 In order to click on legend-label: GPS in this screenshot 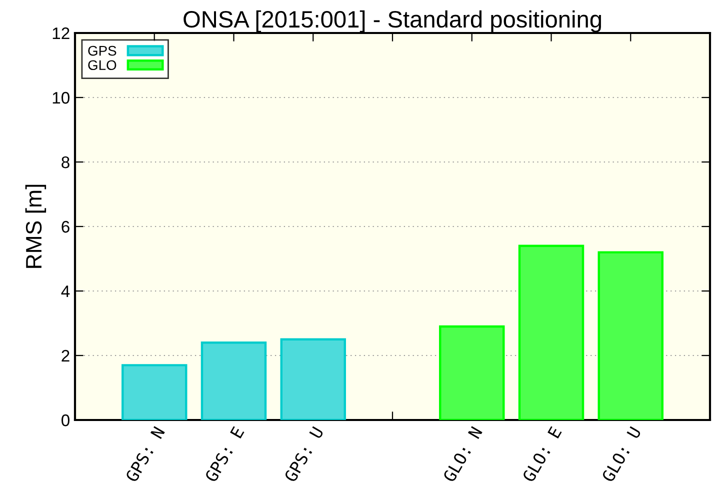, I will do `click(102, 51)`.